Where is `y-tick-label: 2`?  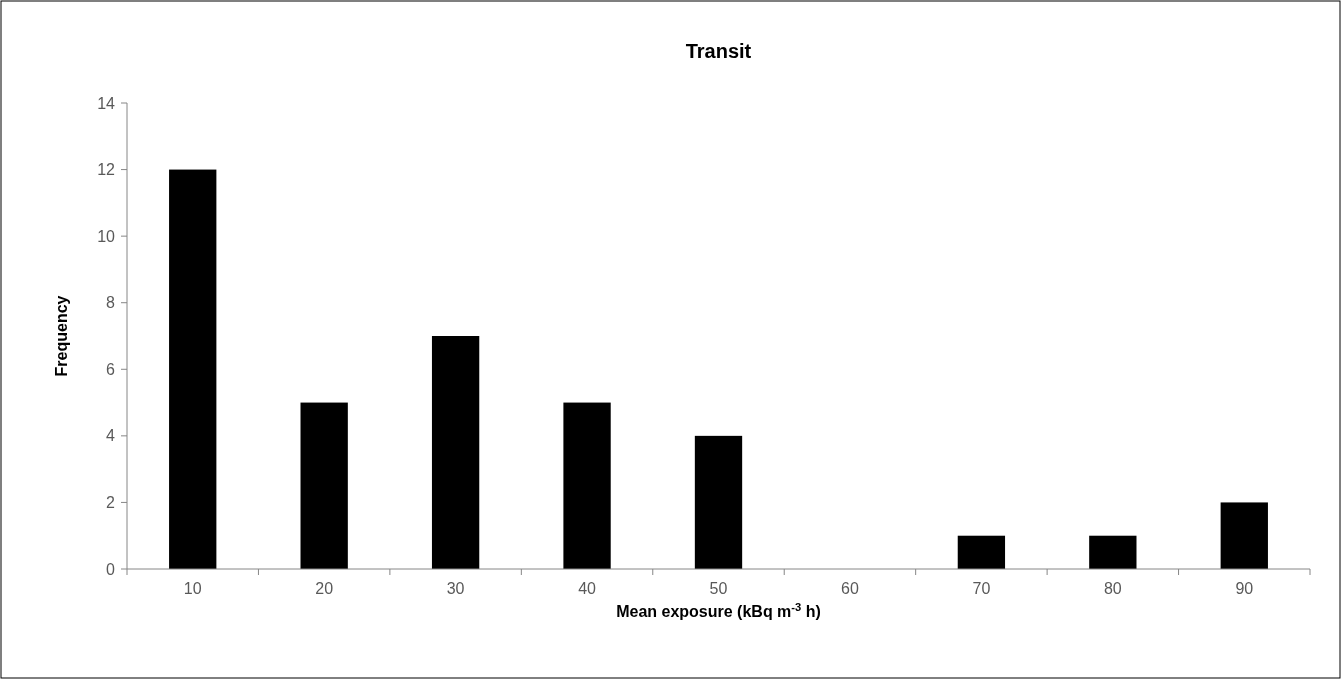 y-tick-label: 2 is located at coordinates (111, 503).